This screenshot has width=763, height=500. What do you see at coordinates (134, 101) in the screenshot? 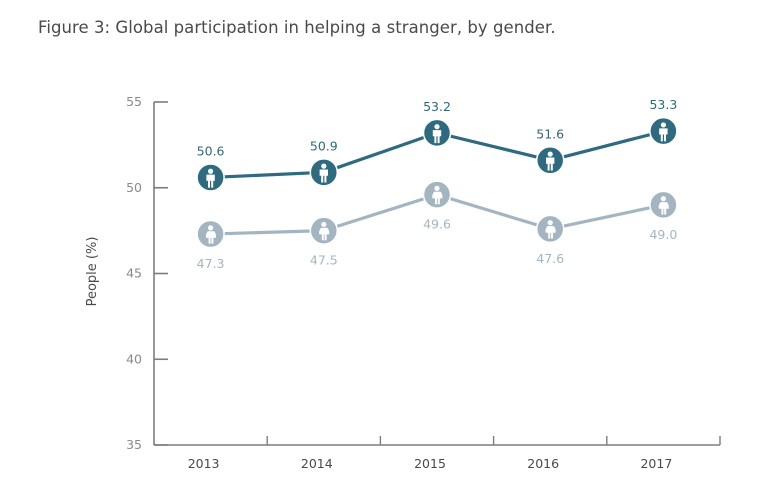
I see `y-tick-label: 55` at bounding box center [134, 101].